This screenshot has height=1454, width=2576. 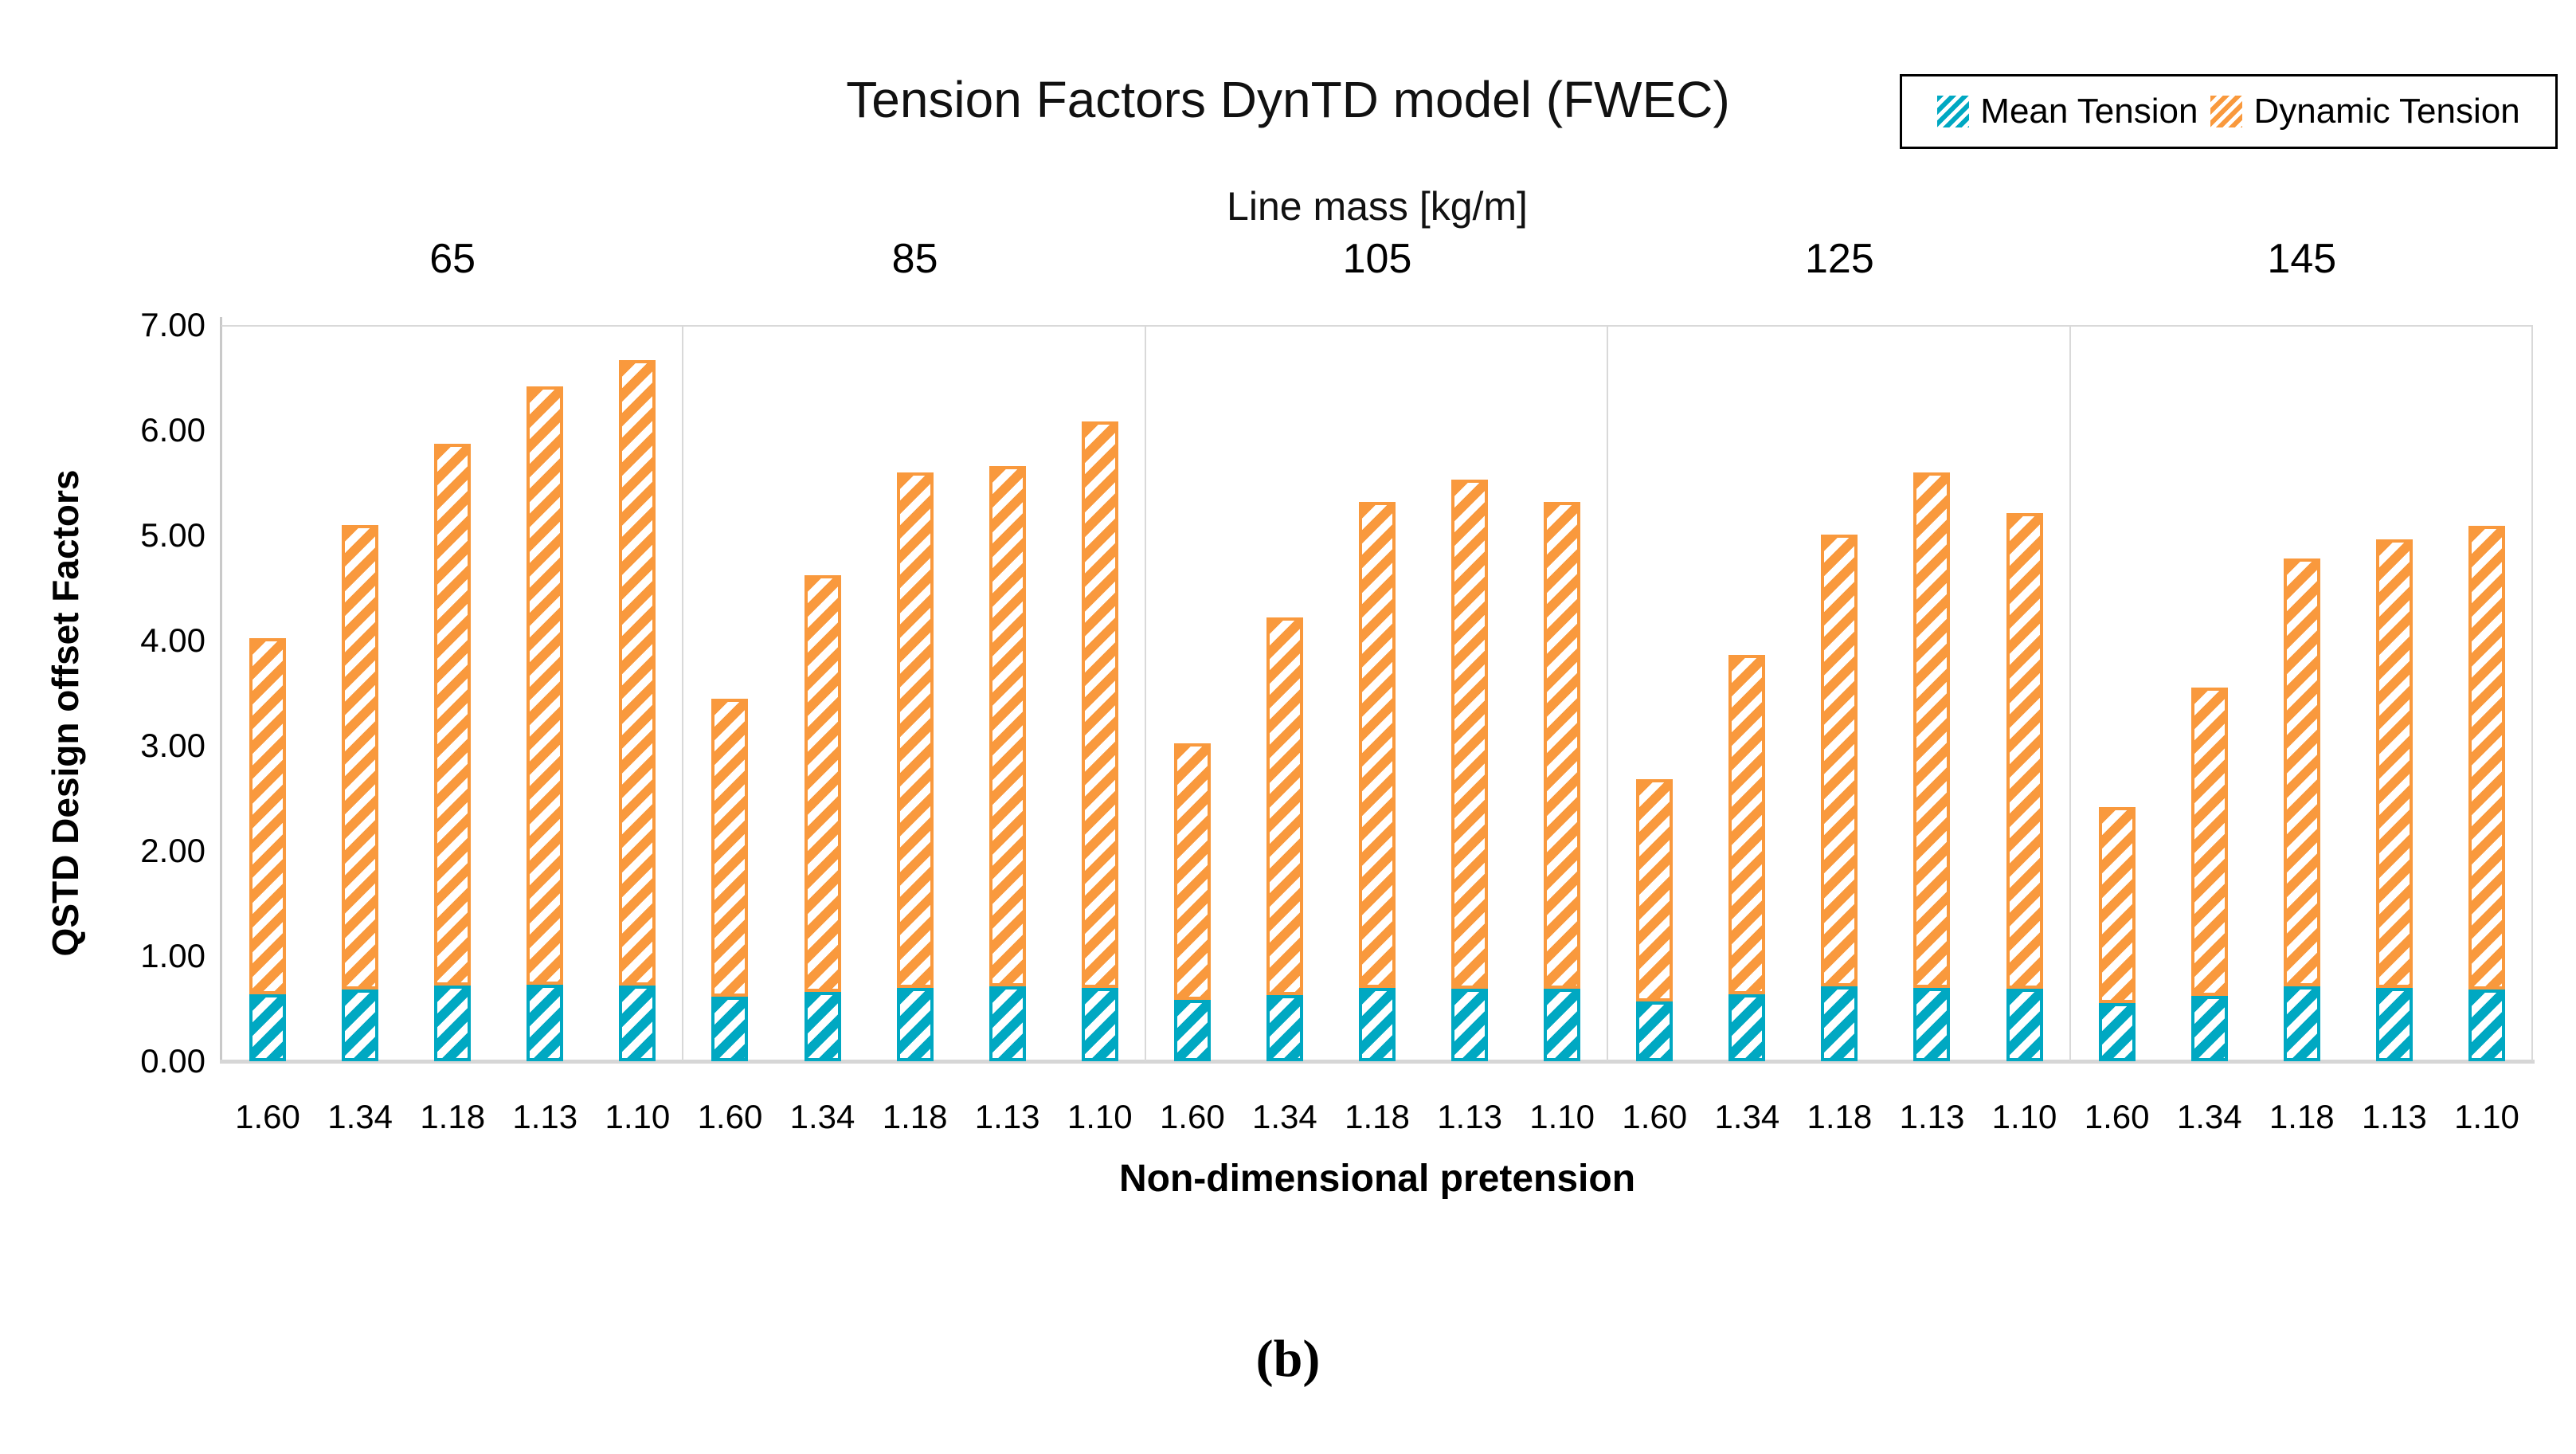 What do you see at coordinates (1288, 99) in the screenshot?
I see `chart-title: Tension Factors DynTD model (FWEC)` at bounding box center [1288, 99].